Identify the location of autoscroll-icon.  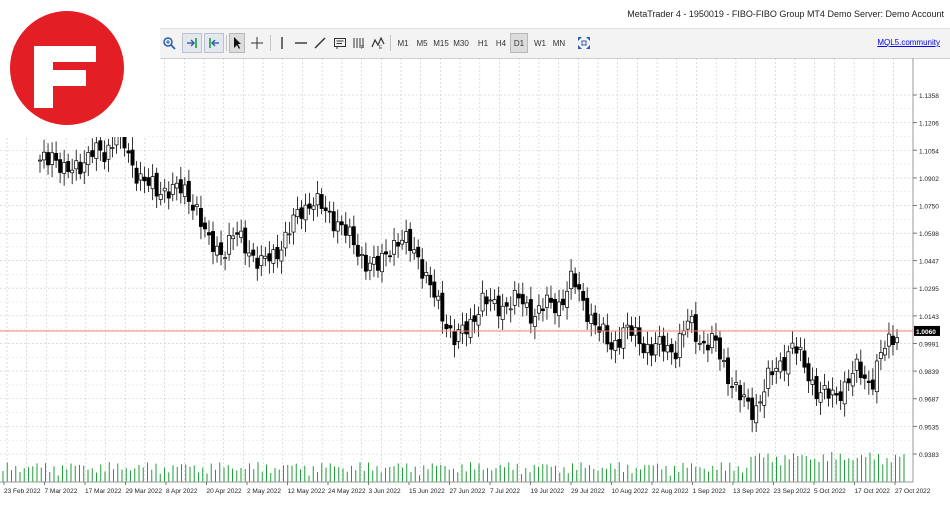
(214, 43).